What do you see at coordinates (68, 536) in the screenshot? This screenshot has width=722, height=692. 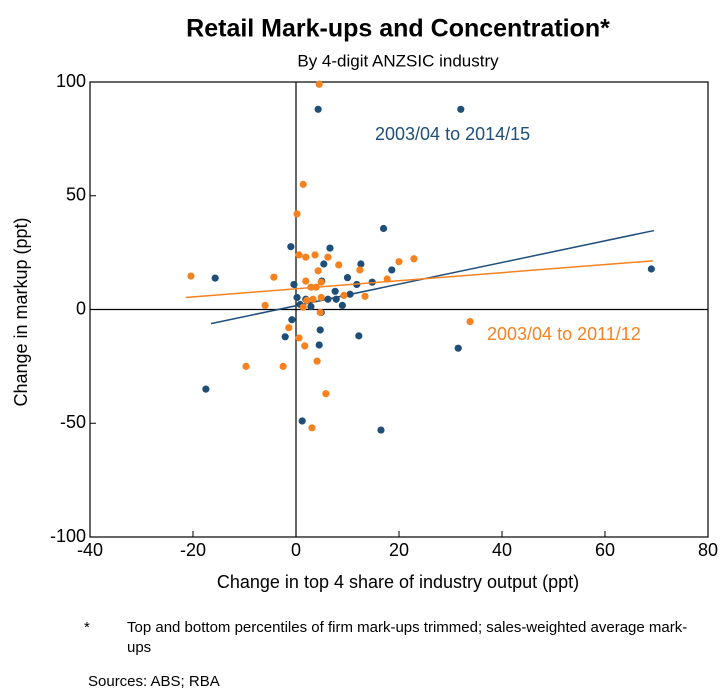 I see `y-tick-label: -100` at bounding box center [68, 536].